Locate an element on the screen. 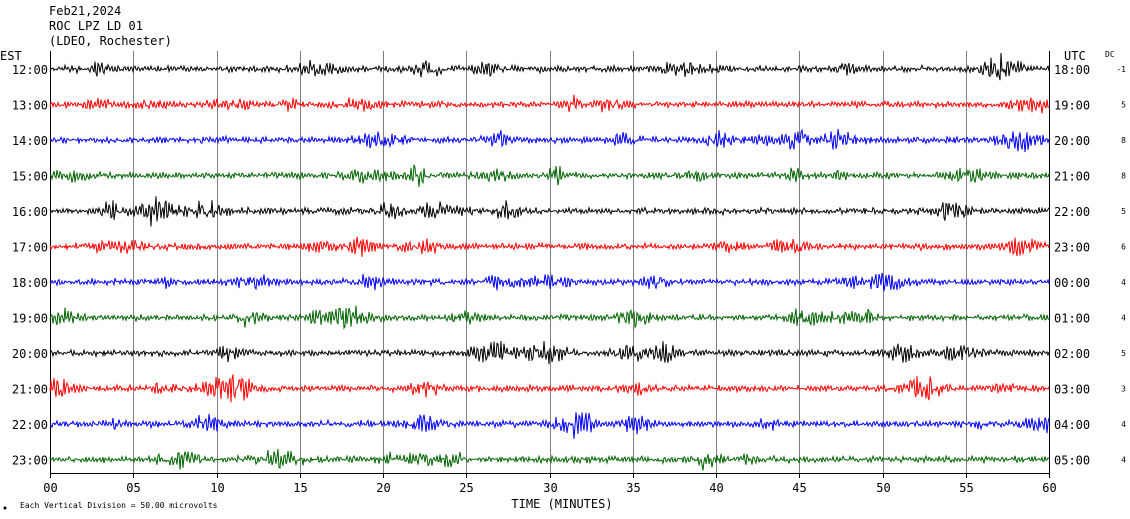 The width and height of the screenshot is (1130, 519). x-tick-label: 45 is located at coordinates (799, 488).